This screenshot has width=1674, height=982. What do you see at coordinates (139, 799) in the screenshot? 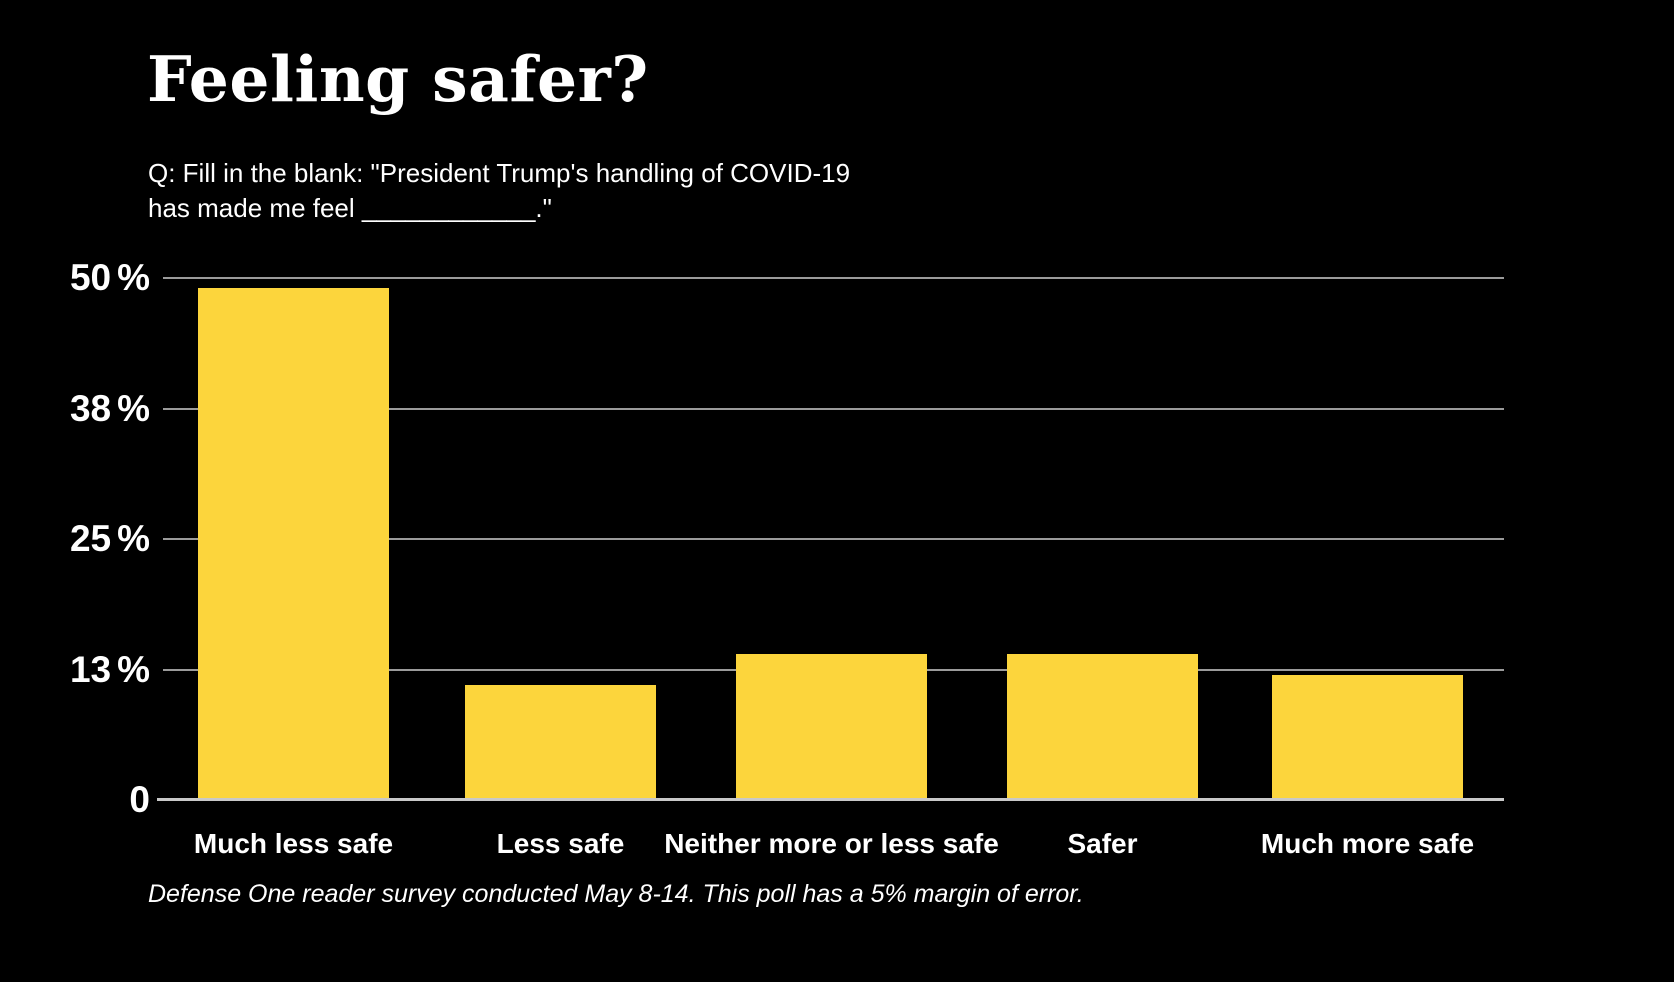
I see `y-tick-label: 0` at bounding box center [139, 799].